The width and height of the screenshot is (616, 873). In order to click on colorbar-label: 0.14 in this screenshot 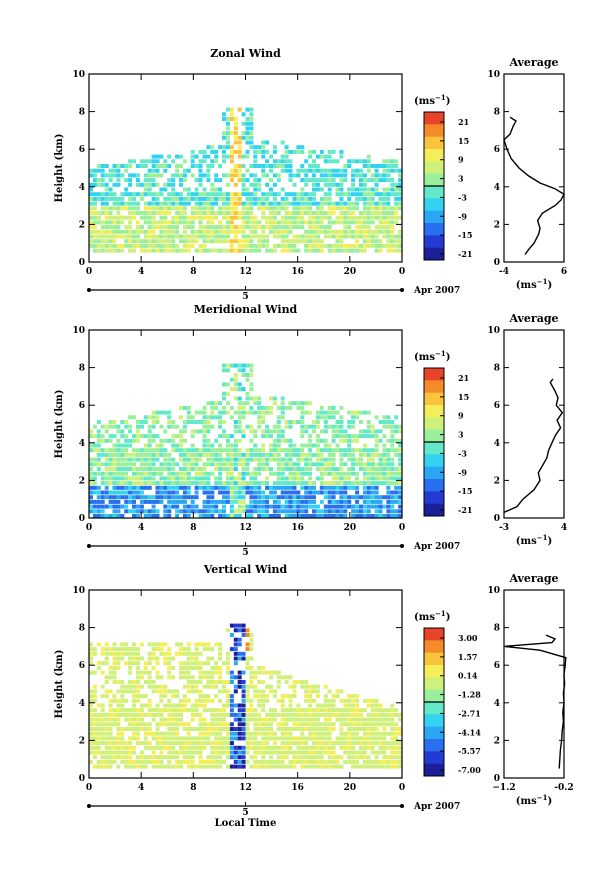, I will do `click(468, 676)`.